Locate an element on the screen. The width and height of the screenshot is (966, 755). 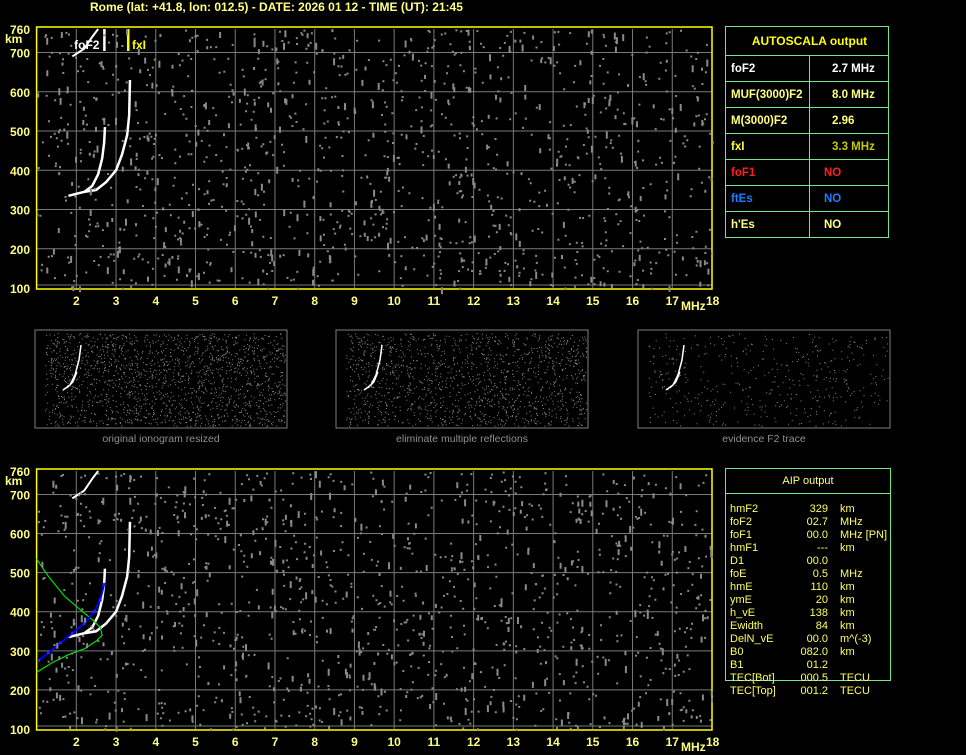
x-tick-label: 8 is located at coordinates (314, 742).